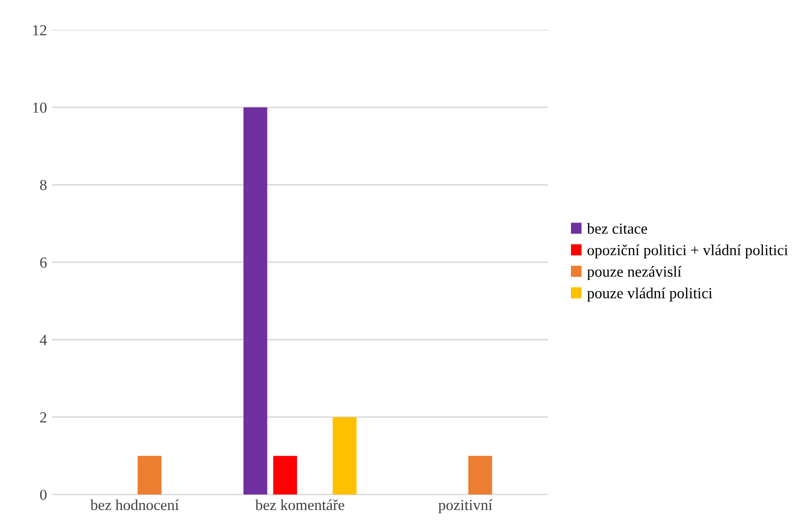 Image resolution: width=800 pixels, height=525 pixels. I want to click on legend-label: pouze nezávislí, so click(634, 273).